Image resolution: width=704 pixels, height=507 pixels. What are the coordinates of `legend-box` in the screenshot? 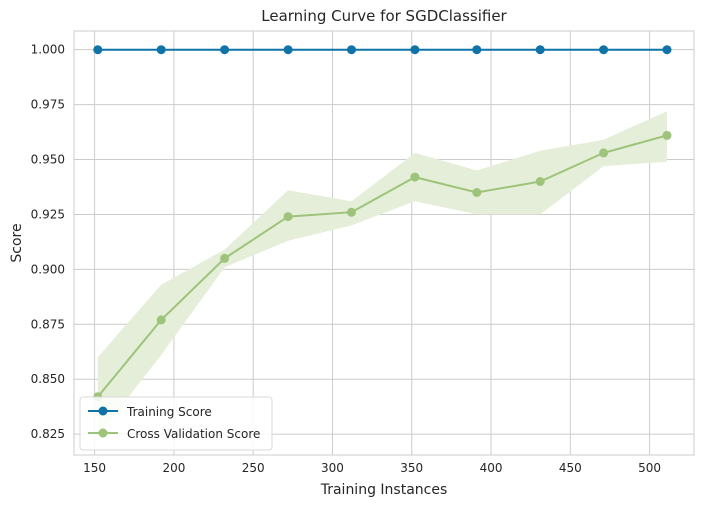 It's located at (176, 423).